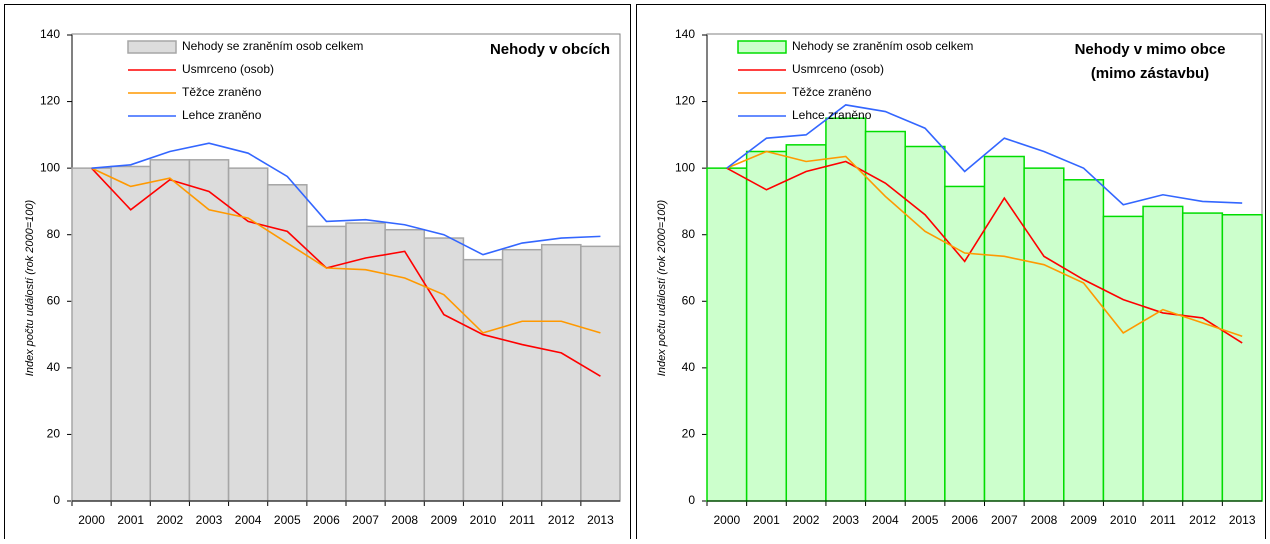 The image size is (1270, 544). I want to click on chart-title: Nehody v obcích, so click(550, 49).